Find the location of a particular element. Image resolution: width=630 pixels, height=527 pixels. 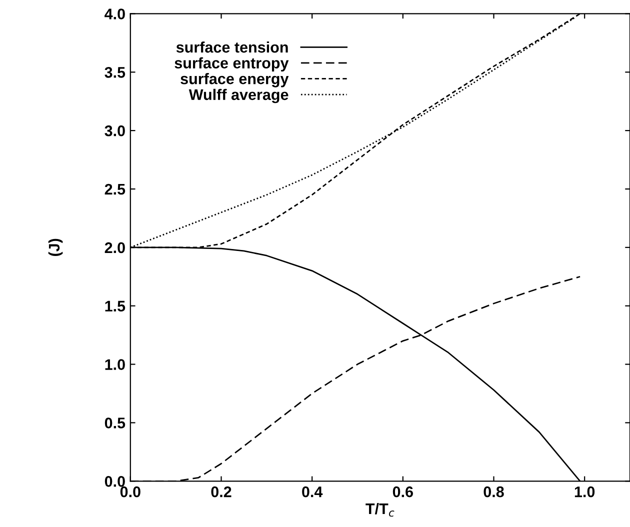

x-tick-label: 0.4 is located at coordinates (312, 492).